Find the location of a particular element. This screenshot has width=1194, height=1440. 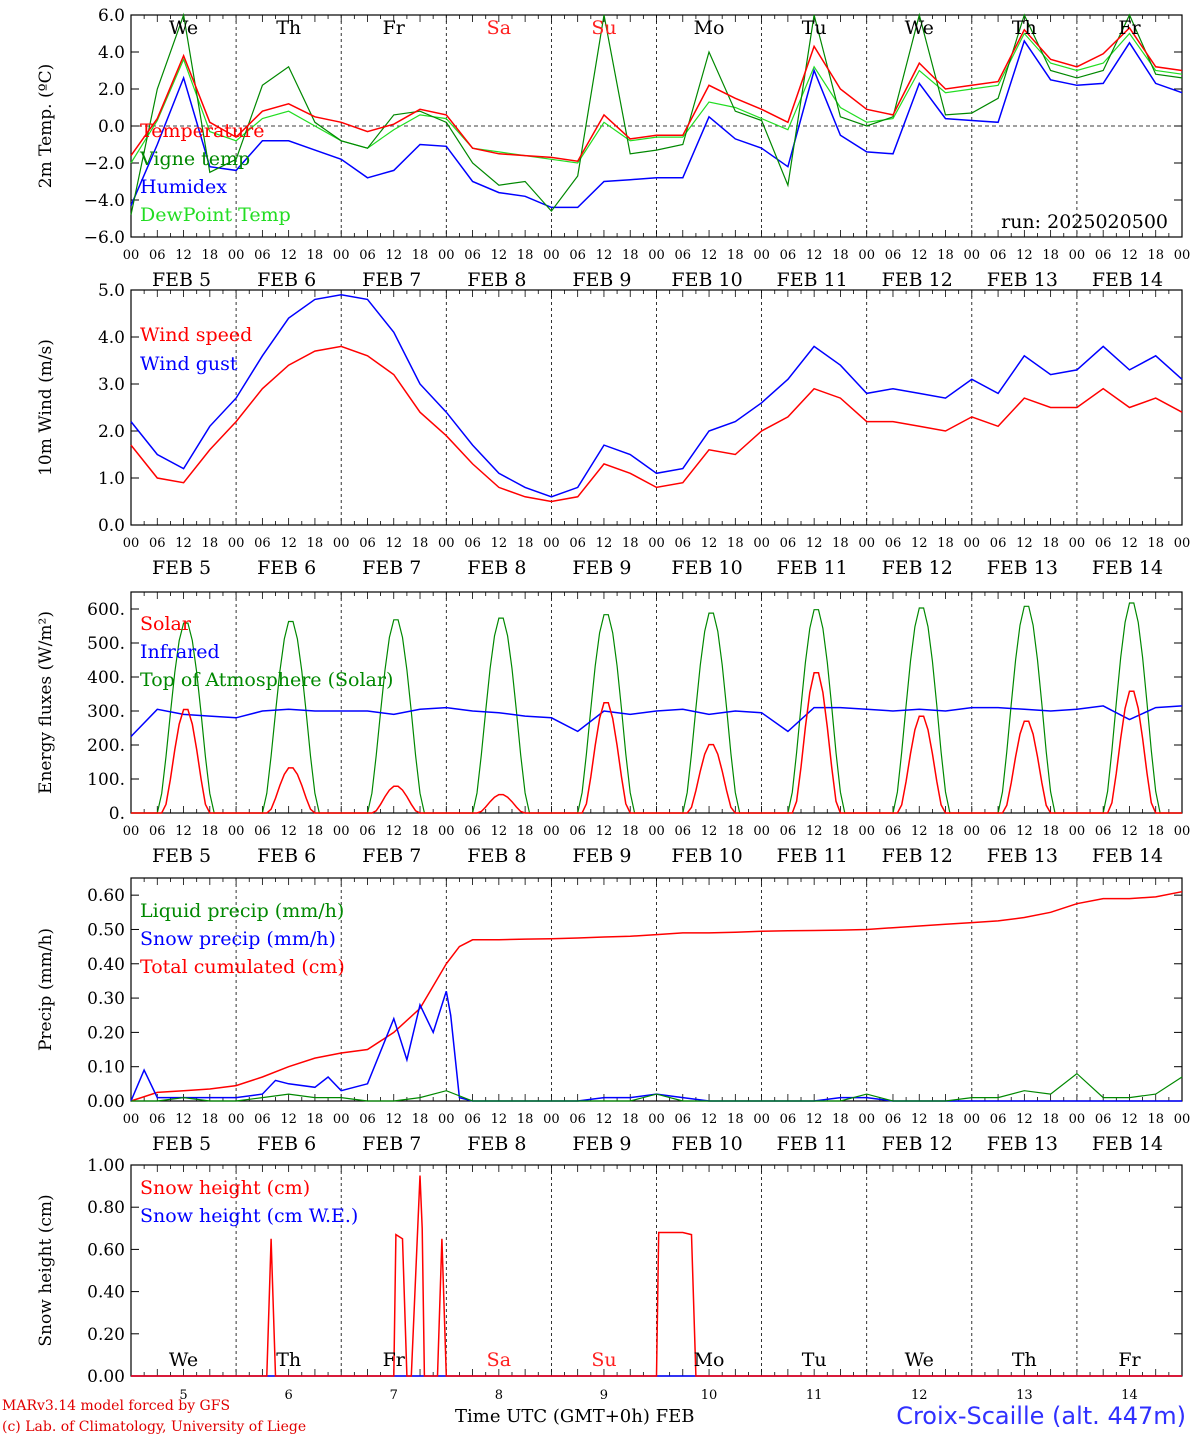

snow-panel: Snow height (cm) is located at coordinates (609, 1270).